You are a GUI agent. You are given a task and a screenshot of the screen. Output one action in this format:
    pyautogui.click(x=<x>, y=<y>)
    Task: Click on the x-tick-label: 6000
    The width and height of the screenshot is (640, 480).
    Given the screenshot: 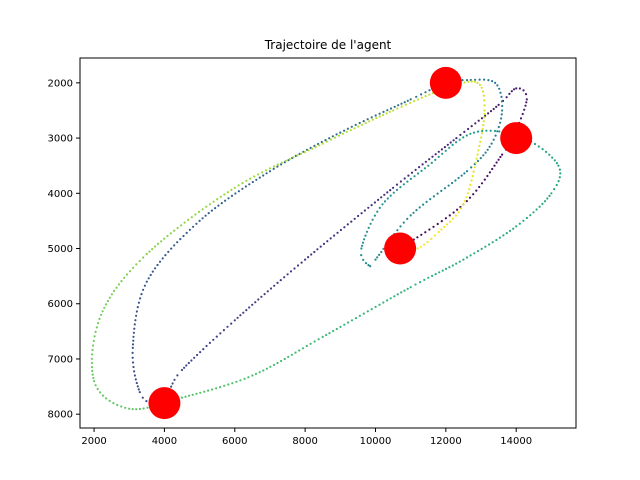 What is the action you would take?
    pyautogui.click(x=234, y=441)
    